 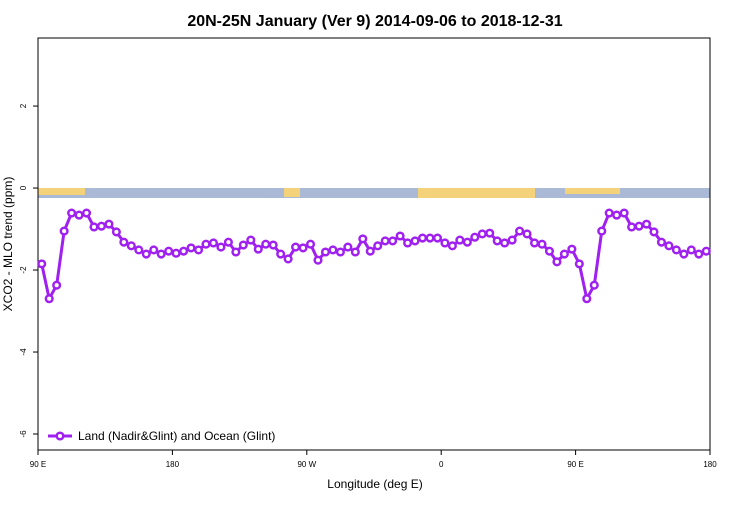 What do you see at coordinates (60, 436) in the screenshot?
I see `legend-marker` at bounding box center [60, 436].